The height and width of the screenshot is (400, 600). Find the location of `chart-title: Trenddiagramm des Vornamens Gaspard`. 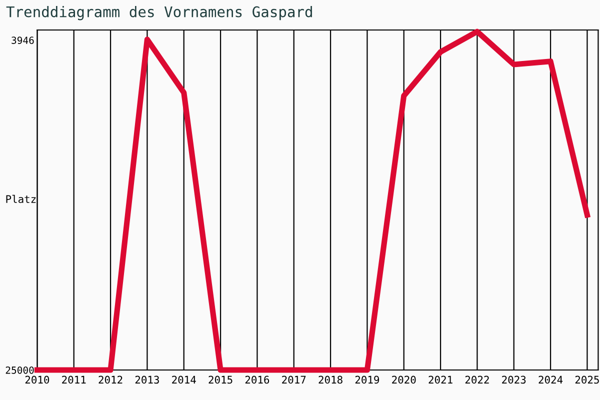

chart-title: Trenddiagramm des Vornamens Gaspard is located at coordinates (159, 13).